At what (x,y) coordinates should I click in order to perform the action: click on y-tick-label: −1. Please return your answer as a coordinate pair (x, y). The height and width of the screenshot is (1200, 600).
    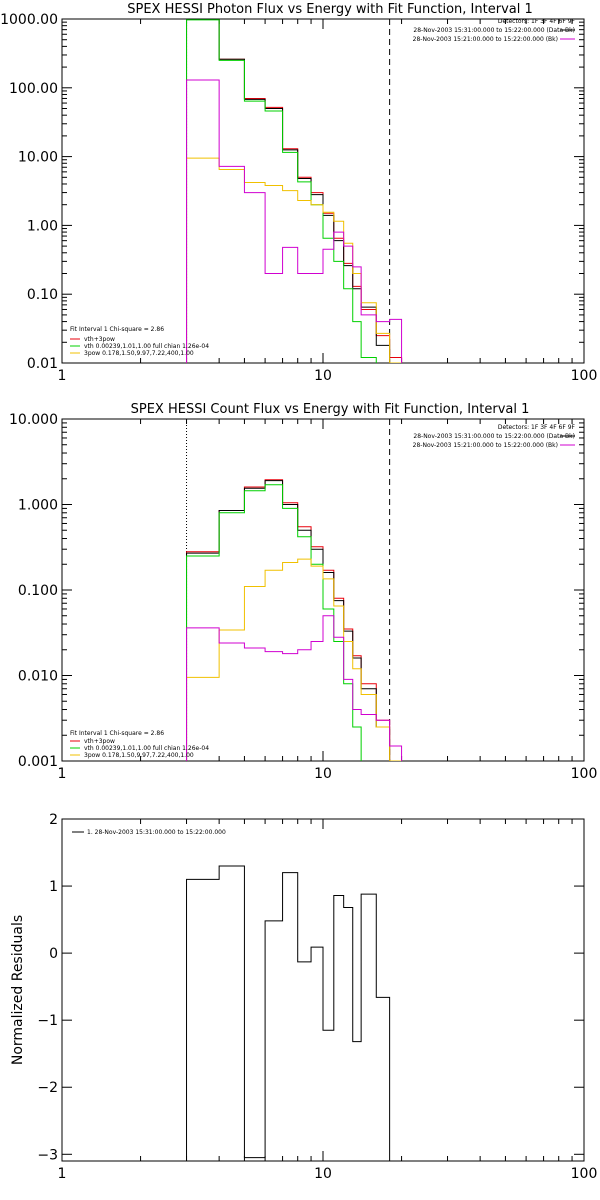
    Looking at the image, I should click on (47, 1021).